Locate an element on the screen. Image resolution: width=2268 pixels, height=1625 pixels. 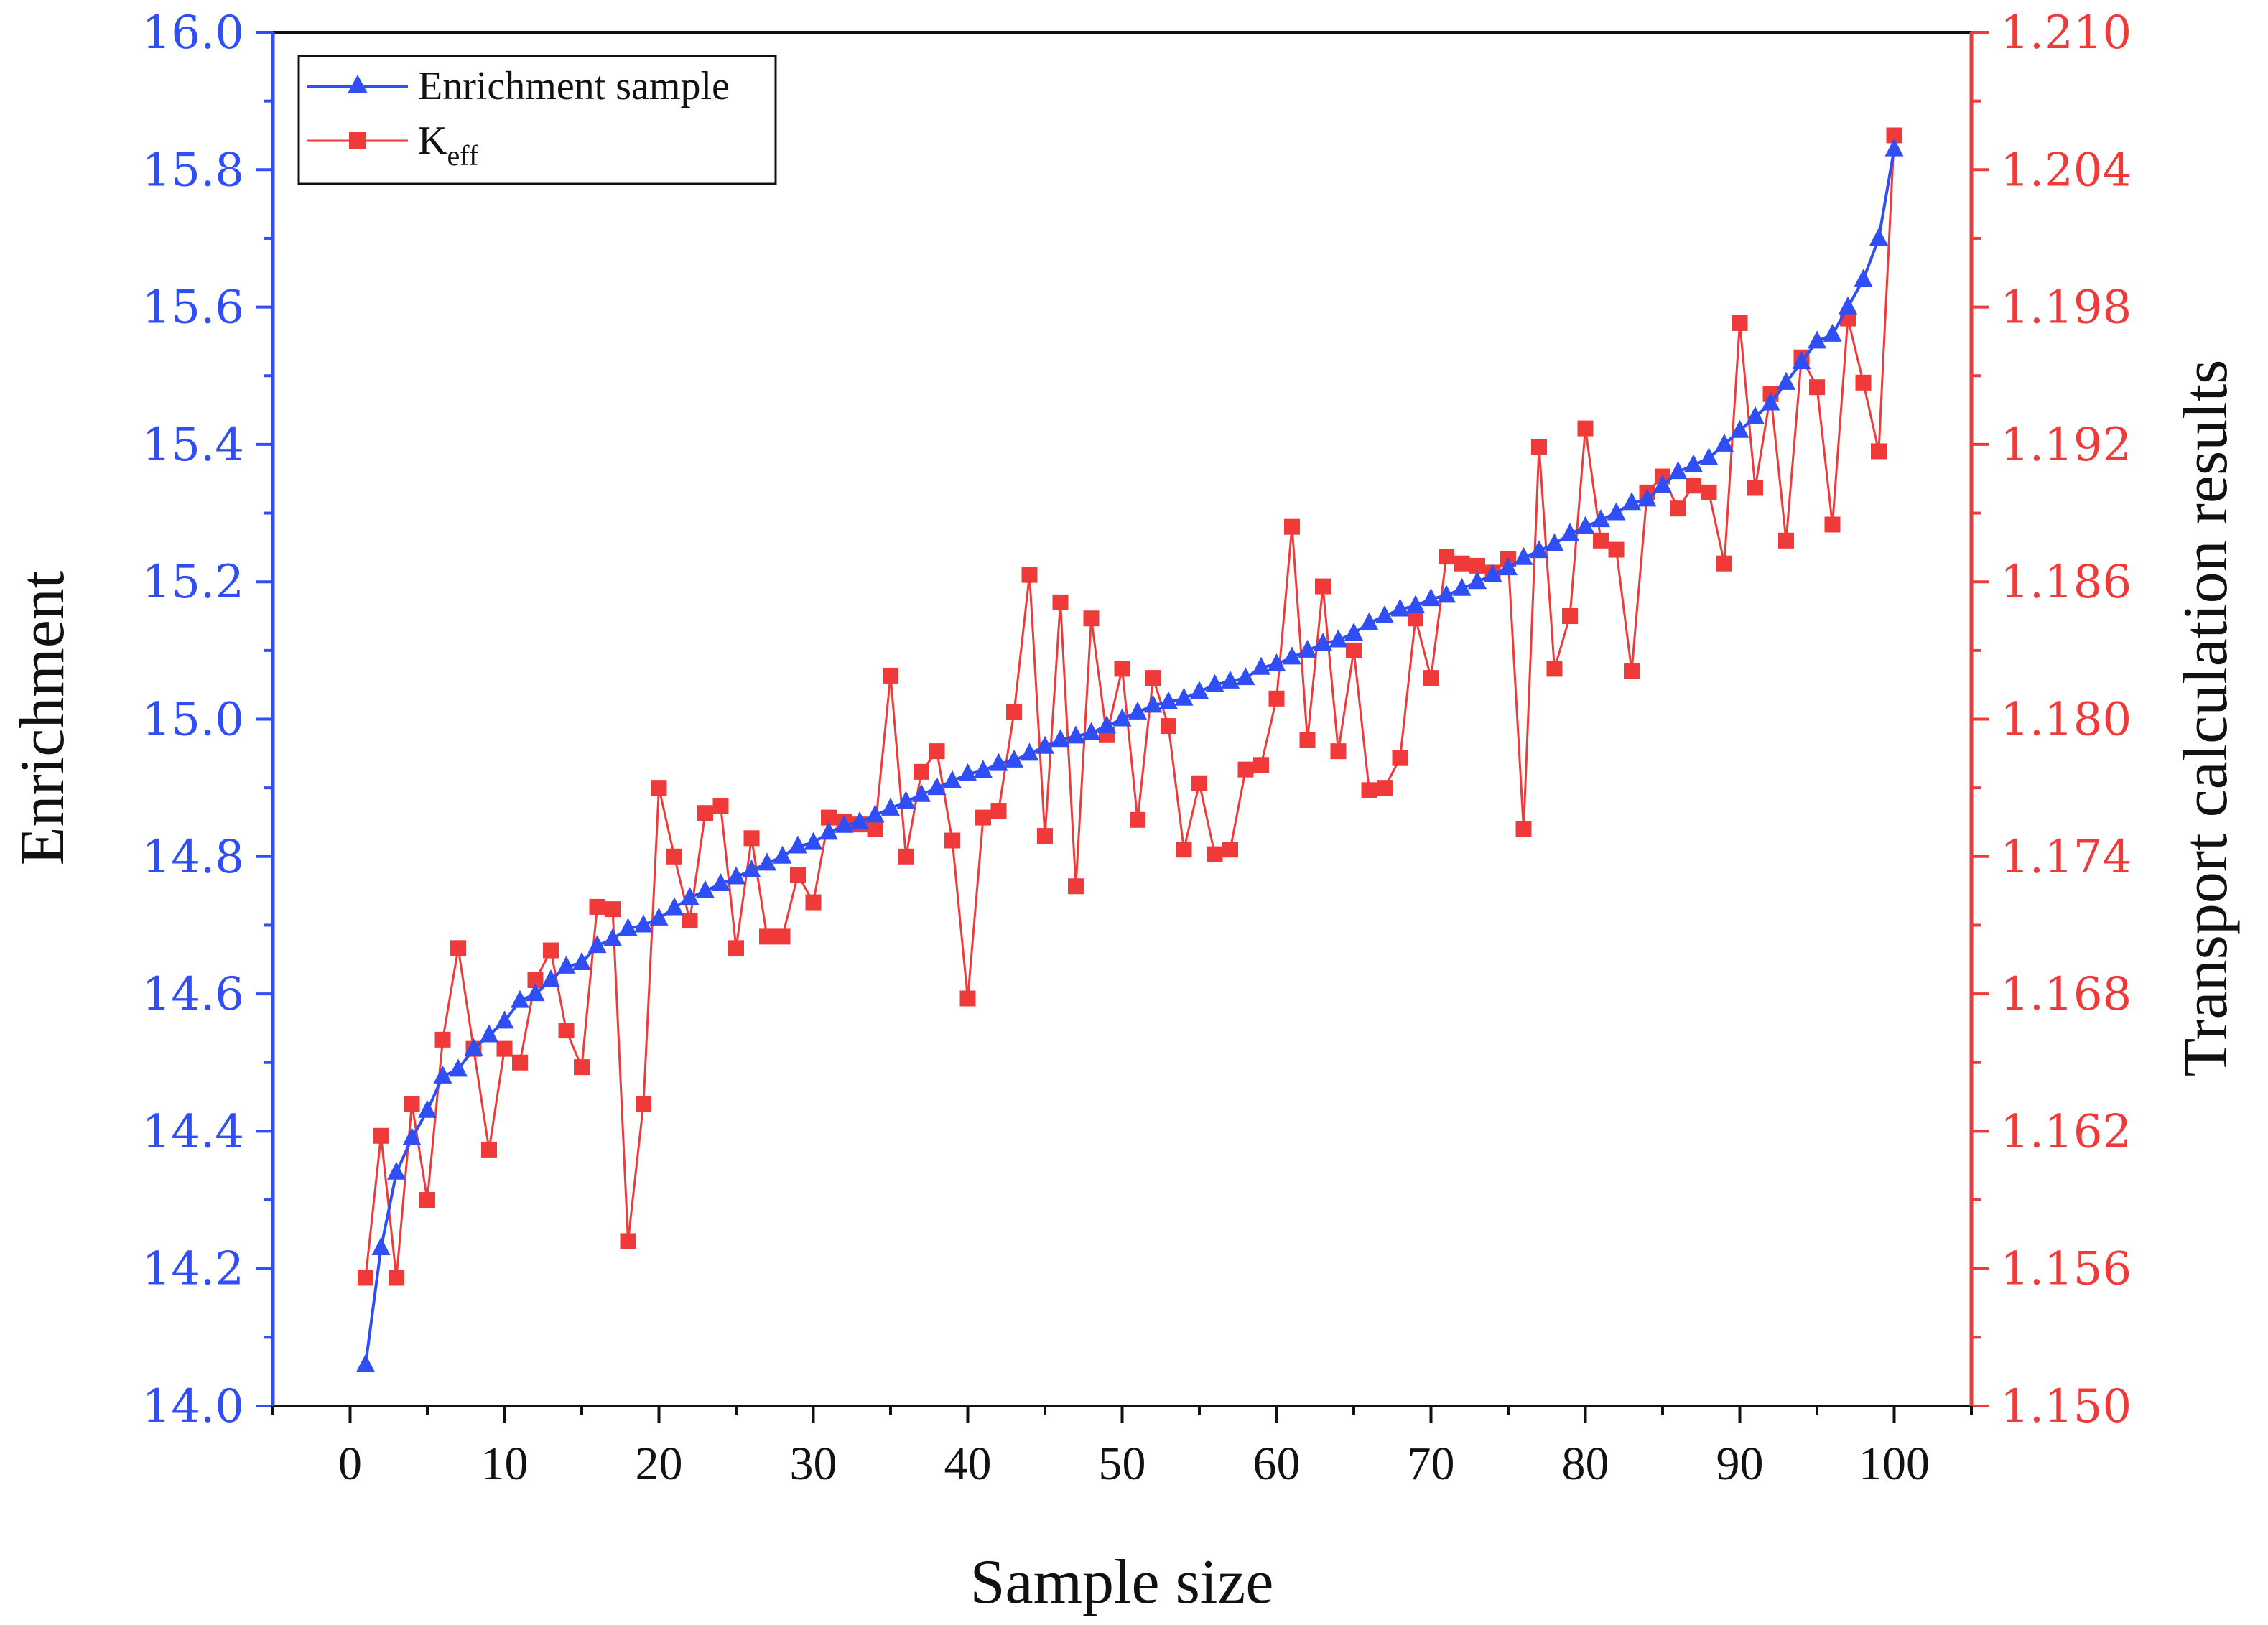
left-tick-label: 14.8 is located at coordinates (193, 857).